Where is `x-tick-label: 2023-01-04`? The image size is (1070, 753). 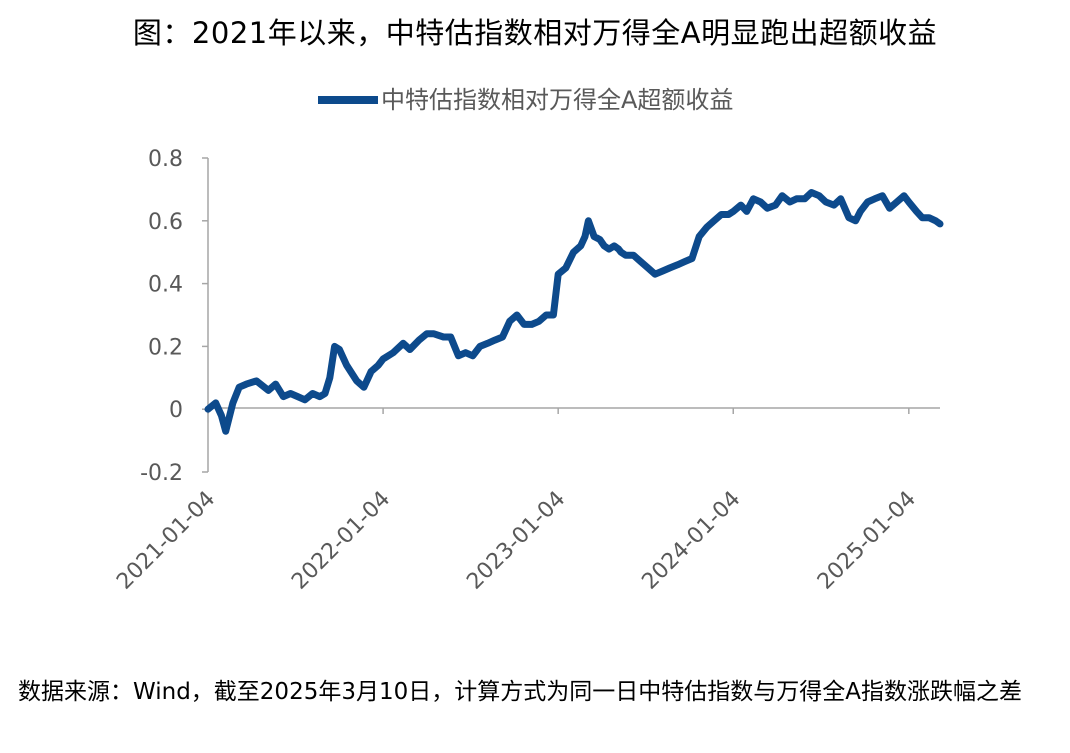
x-tick-label: 2023-01-04 is located at coordinates (516, 541).